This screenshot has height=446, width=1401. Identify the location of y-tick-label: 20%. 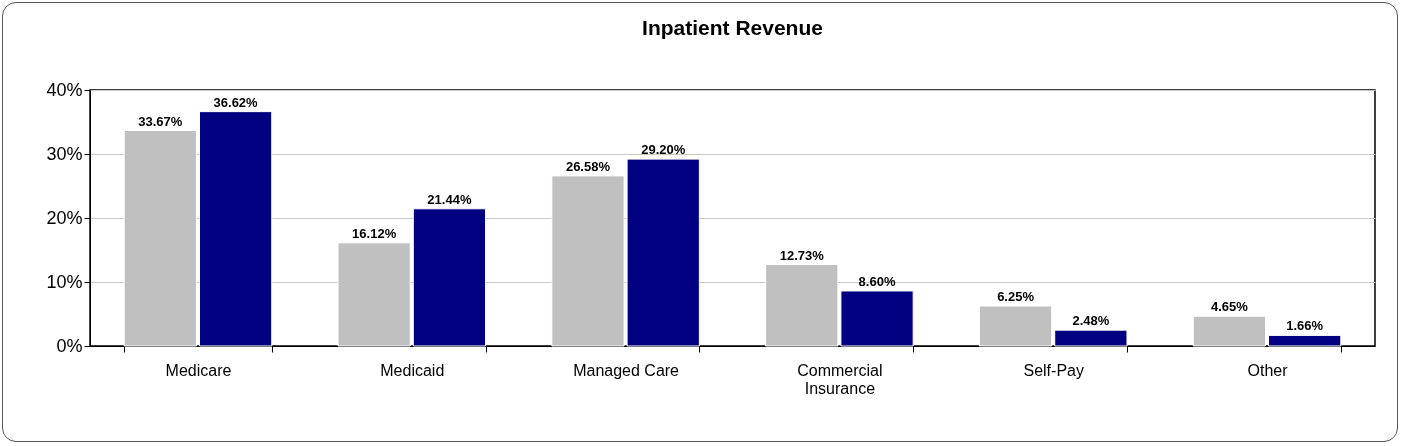
(64, 217).